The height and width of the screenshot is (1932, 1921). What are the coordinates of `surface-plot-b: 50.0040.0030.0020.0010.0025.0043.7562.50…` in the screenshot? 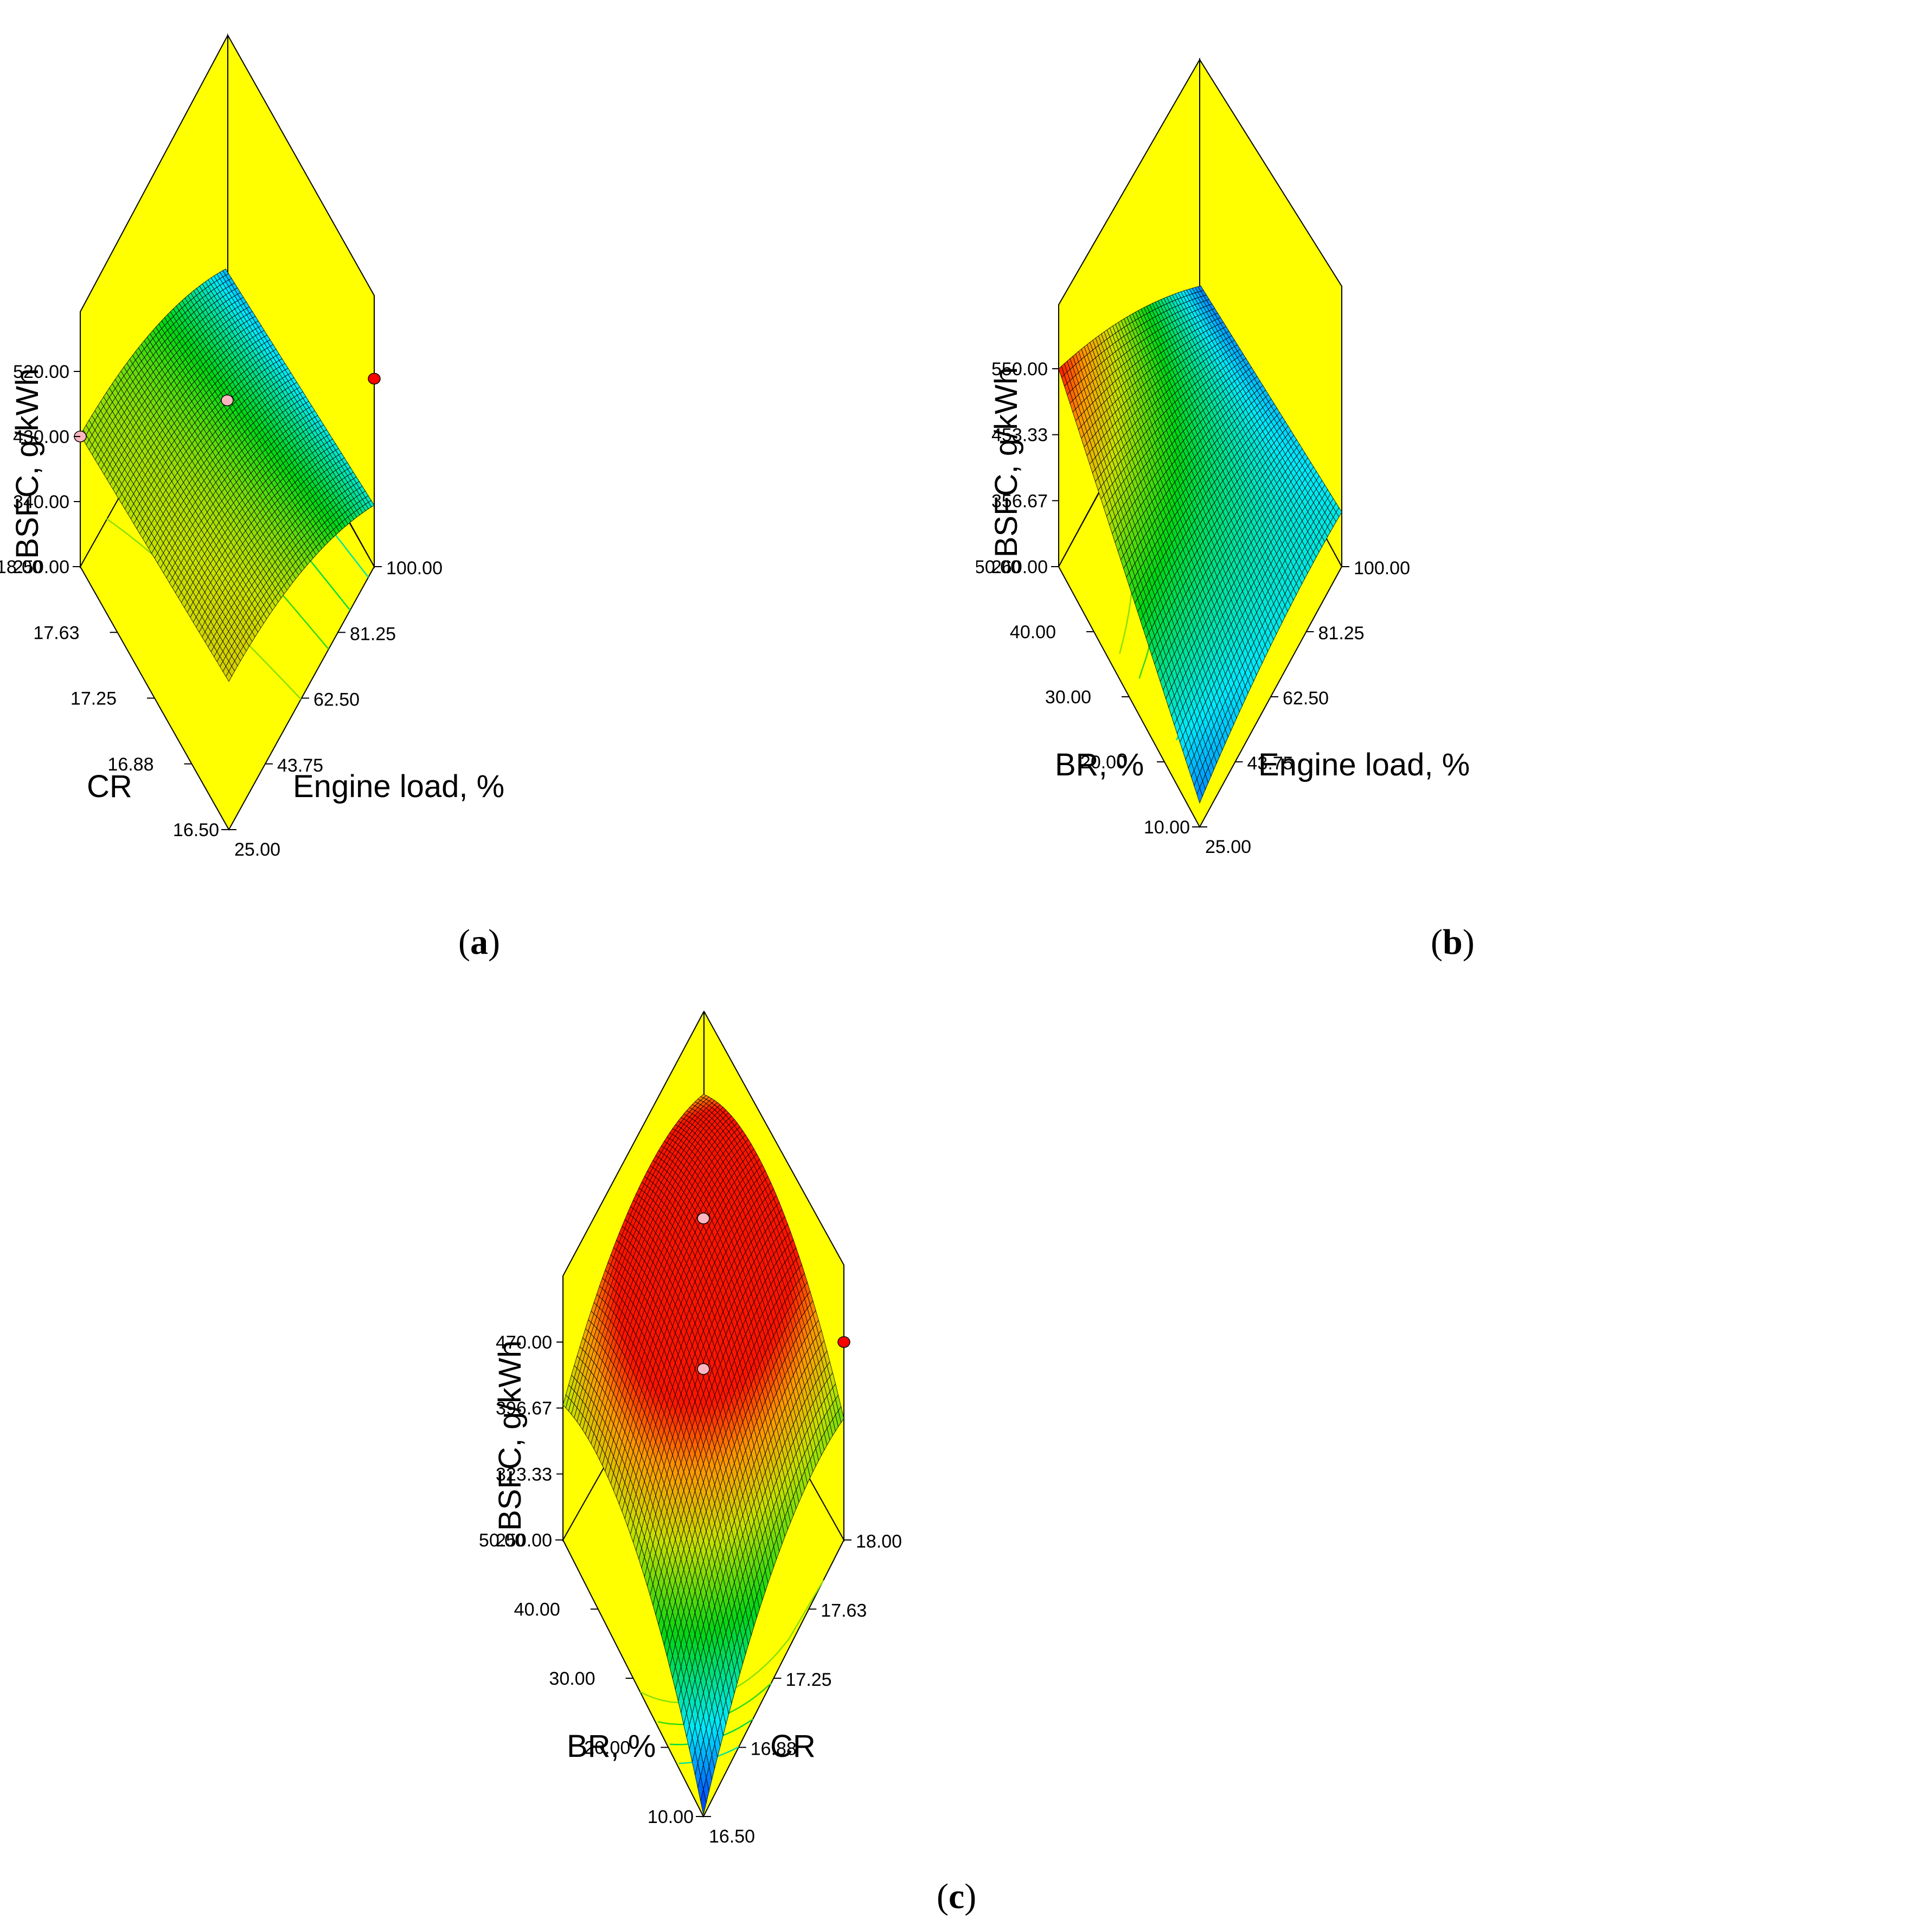 It's located at (1223, 457).